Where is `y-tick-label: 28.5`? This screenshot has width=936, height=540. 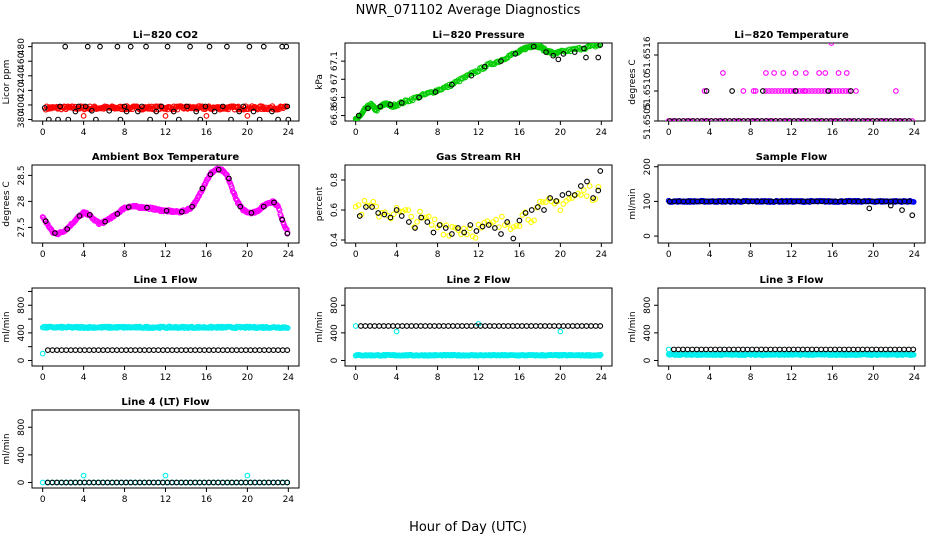 y-tick-label: 28.5 is located at coordinates (22, 175).